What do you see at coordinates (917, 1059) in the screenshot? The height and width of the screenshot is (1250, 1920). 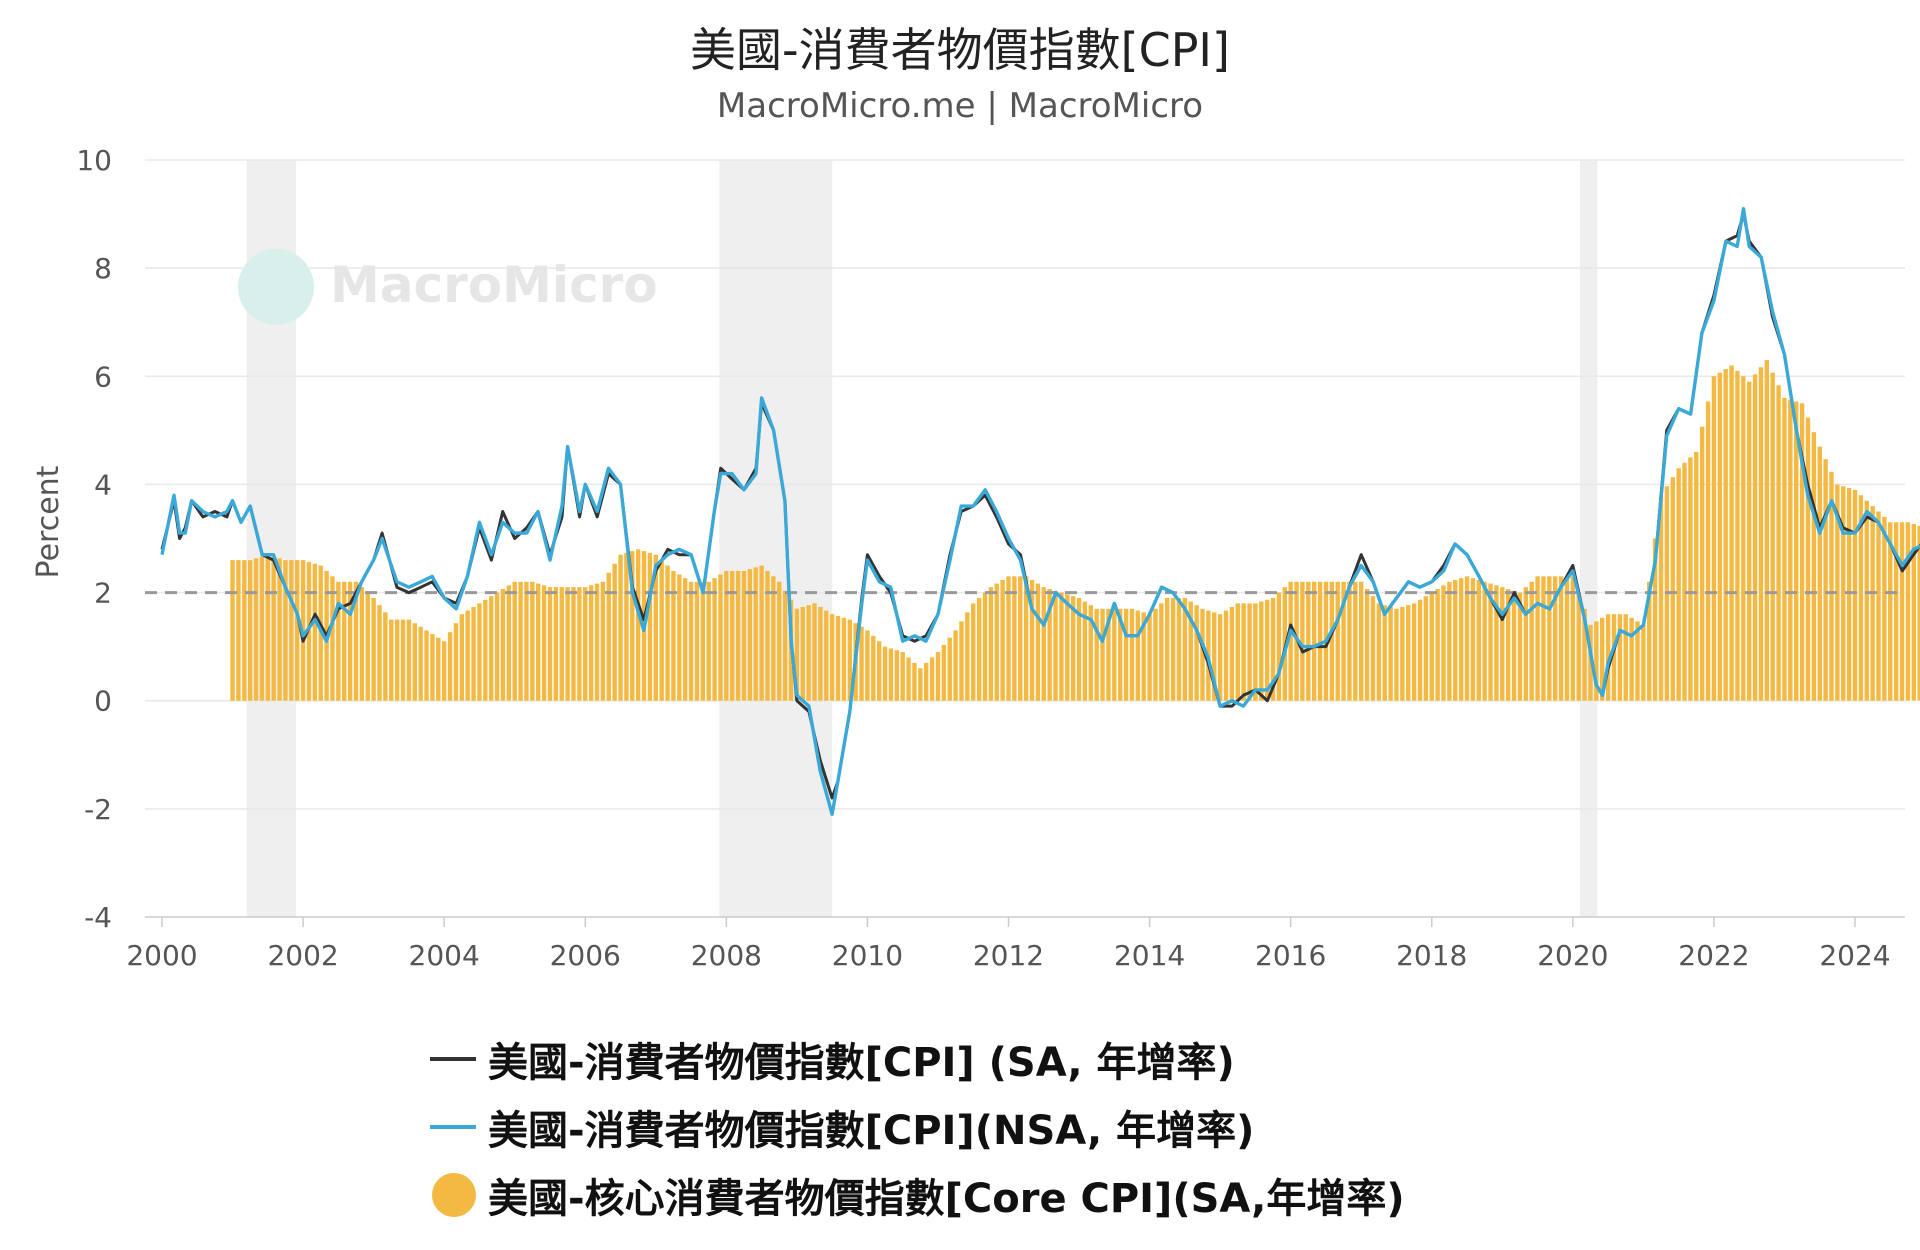 I see `legend-item-cpi-sa: 美國-消費者物價指數[CPI] (SA, 年增率)` at bounding box center [917, 1059].